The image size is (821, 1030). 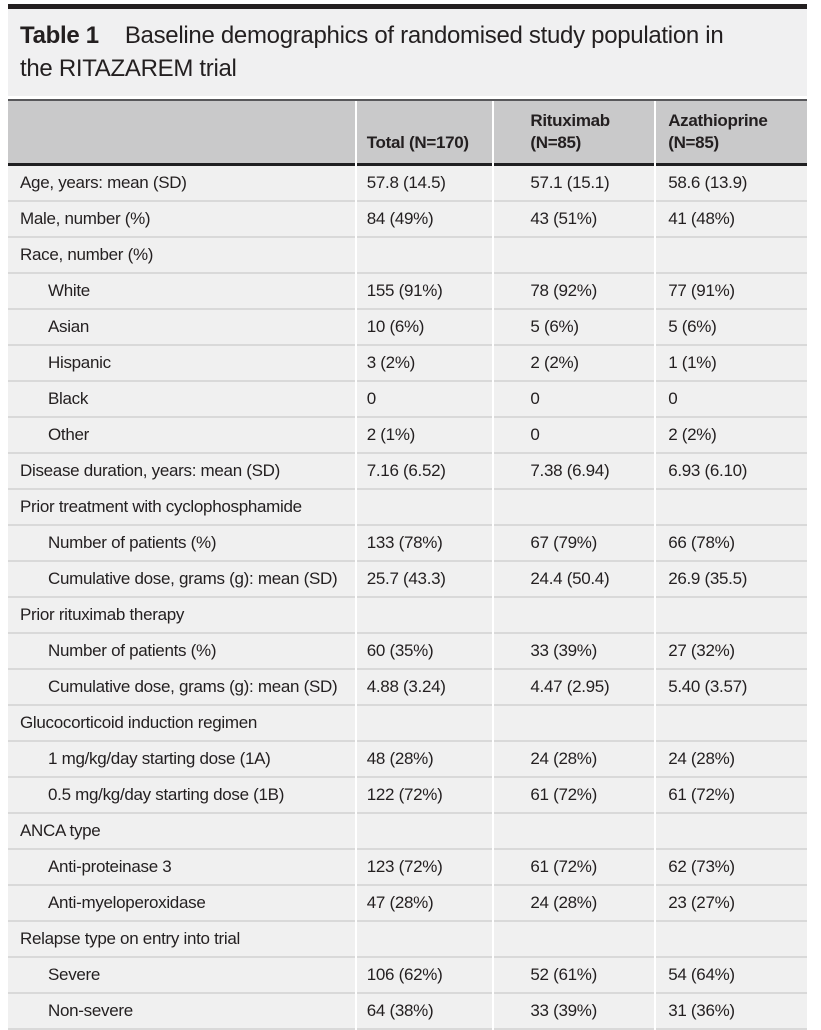 What do you see at coordinates (731, 686) in the screenshot?
I see `azathioprine-value-cell: 5.40 (3.57)` at bounding box center [731, 686].